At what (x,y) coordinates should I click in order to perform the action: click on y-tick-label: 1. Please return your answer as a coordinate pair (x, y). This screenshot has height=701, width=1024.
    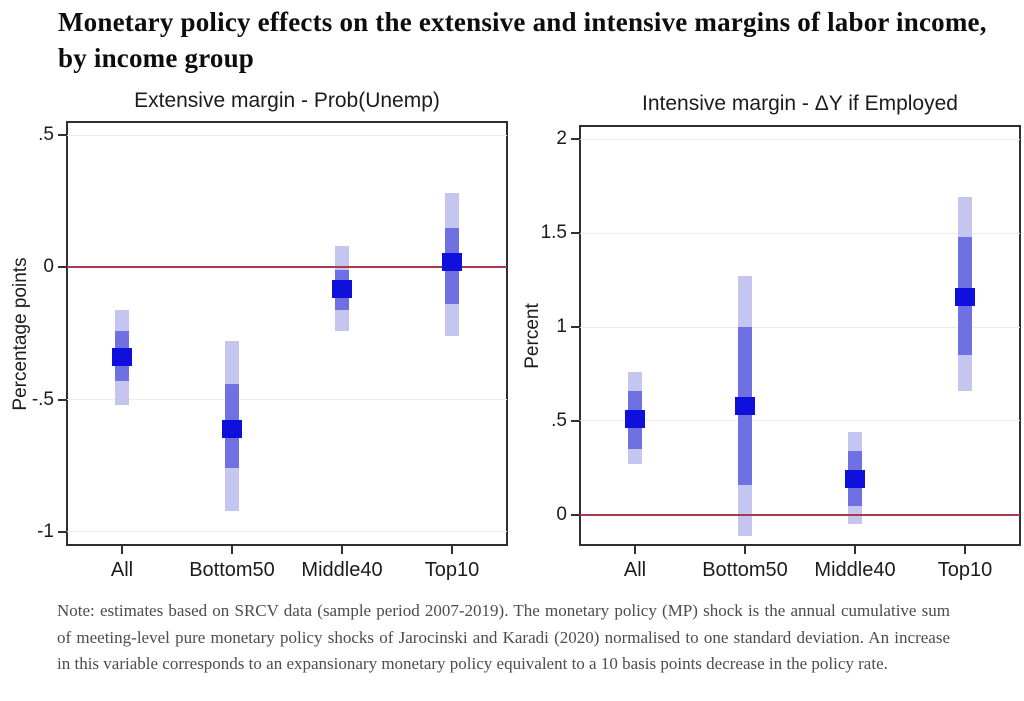
    Looking at the image, I should click on (561, 327).